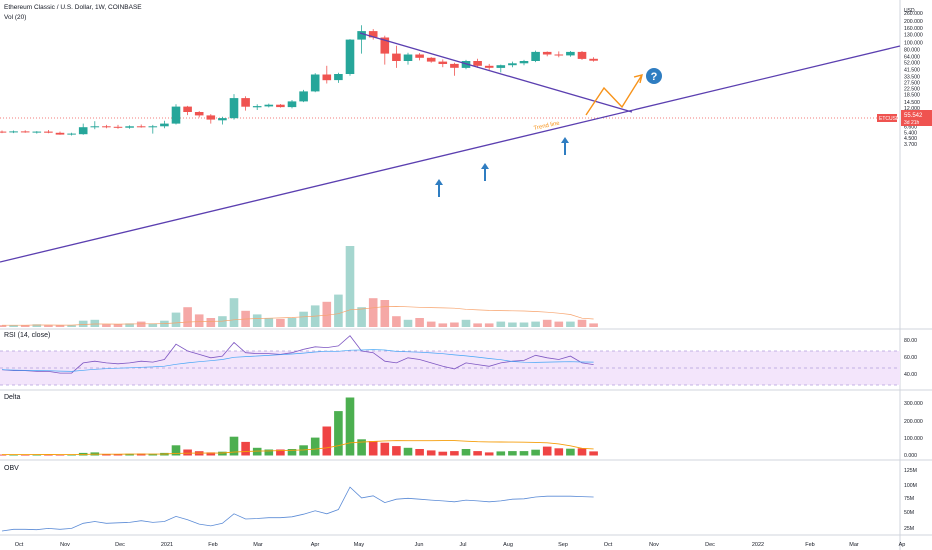  I want to click on currency-label: USD, so click(909, 11).